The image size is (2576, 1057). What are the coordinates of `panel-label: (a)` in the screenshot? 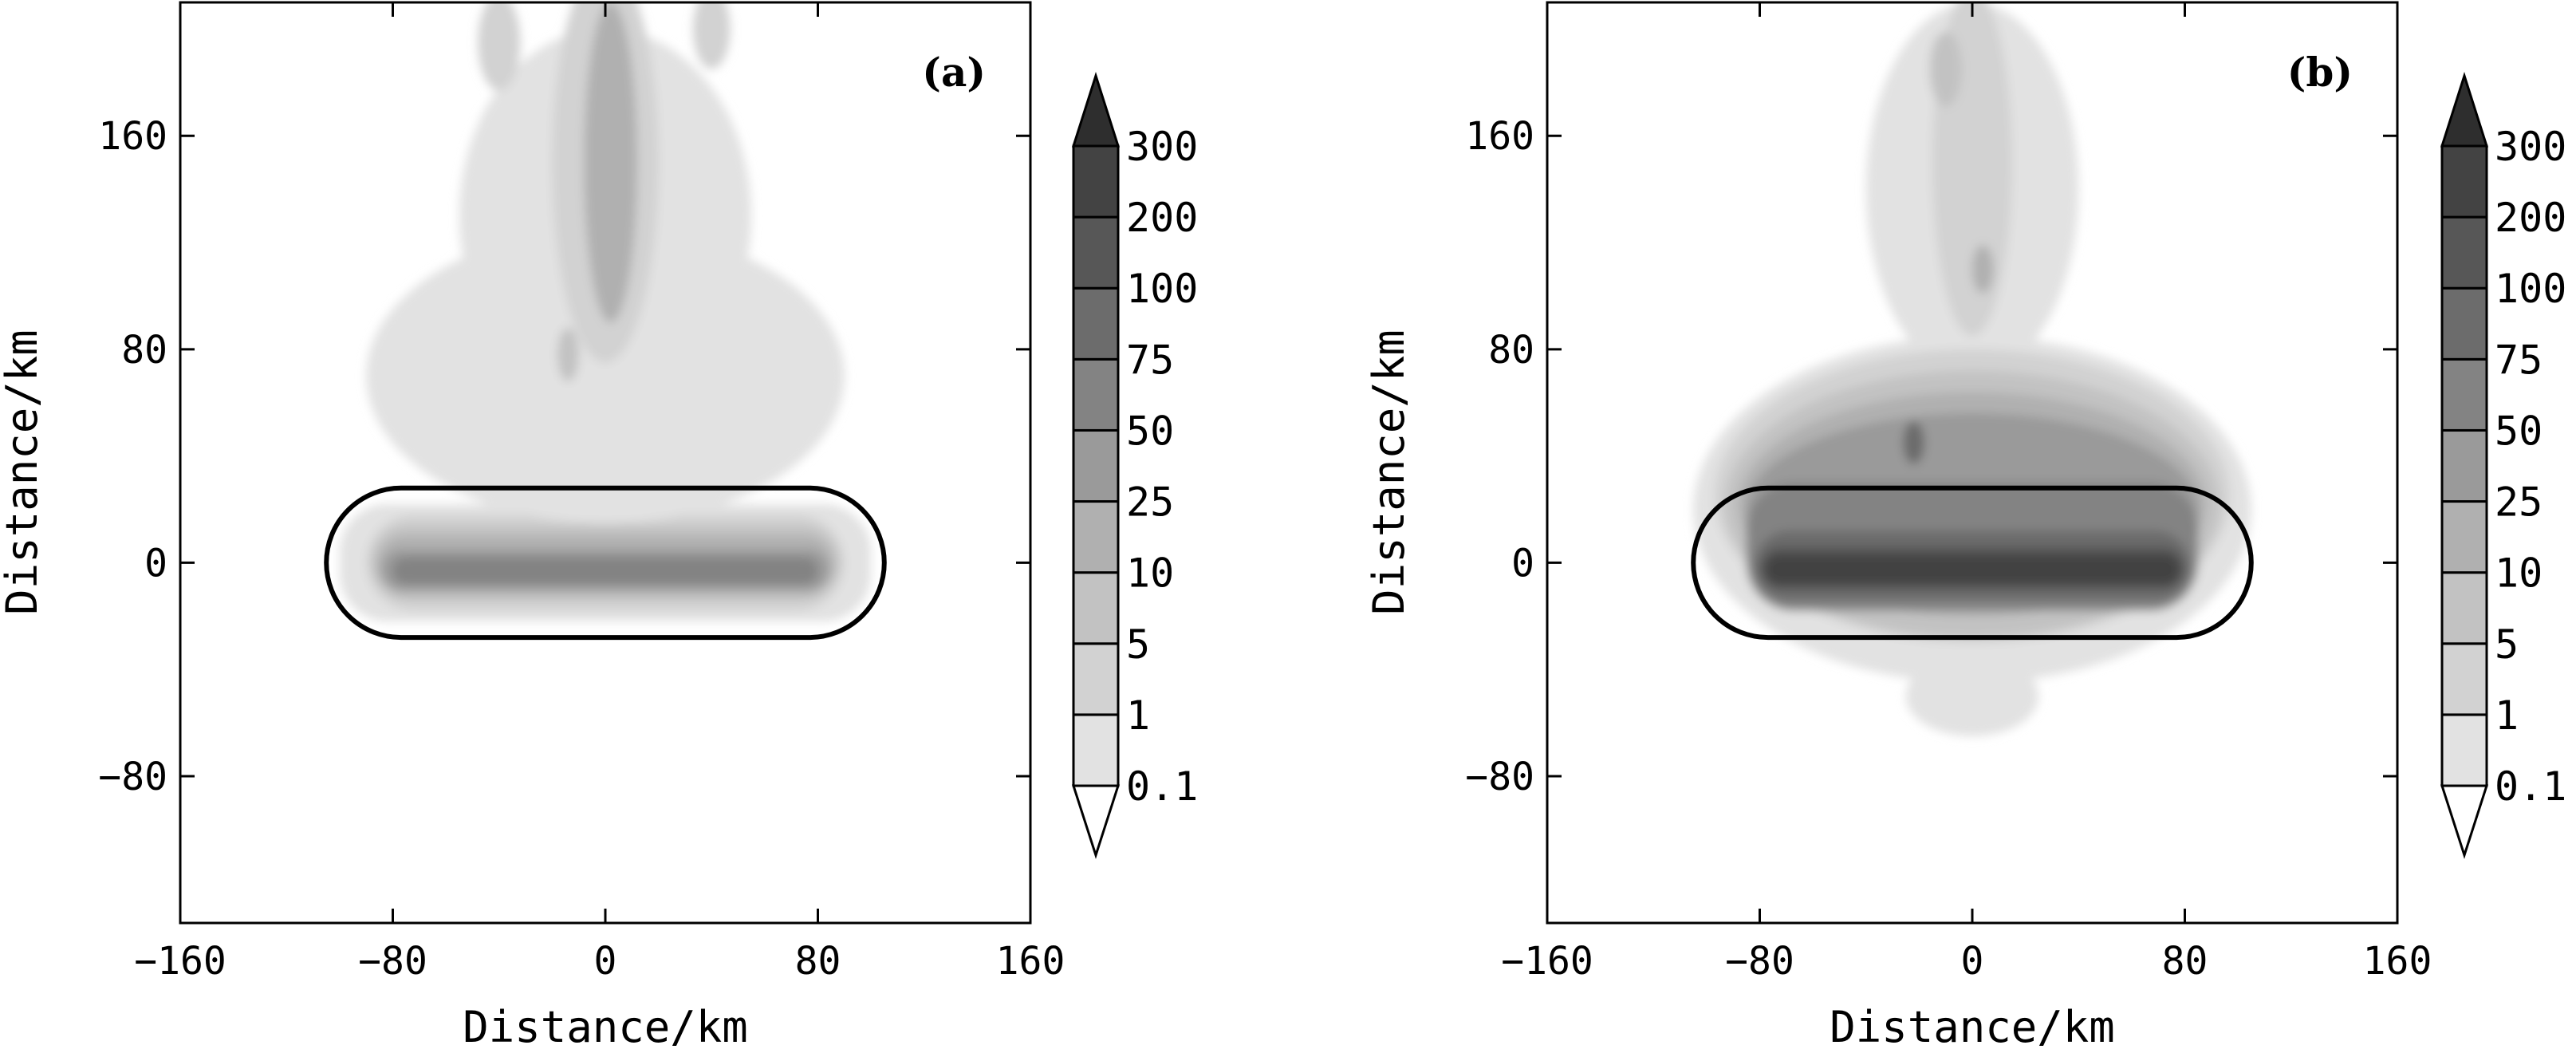 It's located at (954, 72).